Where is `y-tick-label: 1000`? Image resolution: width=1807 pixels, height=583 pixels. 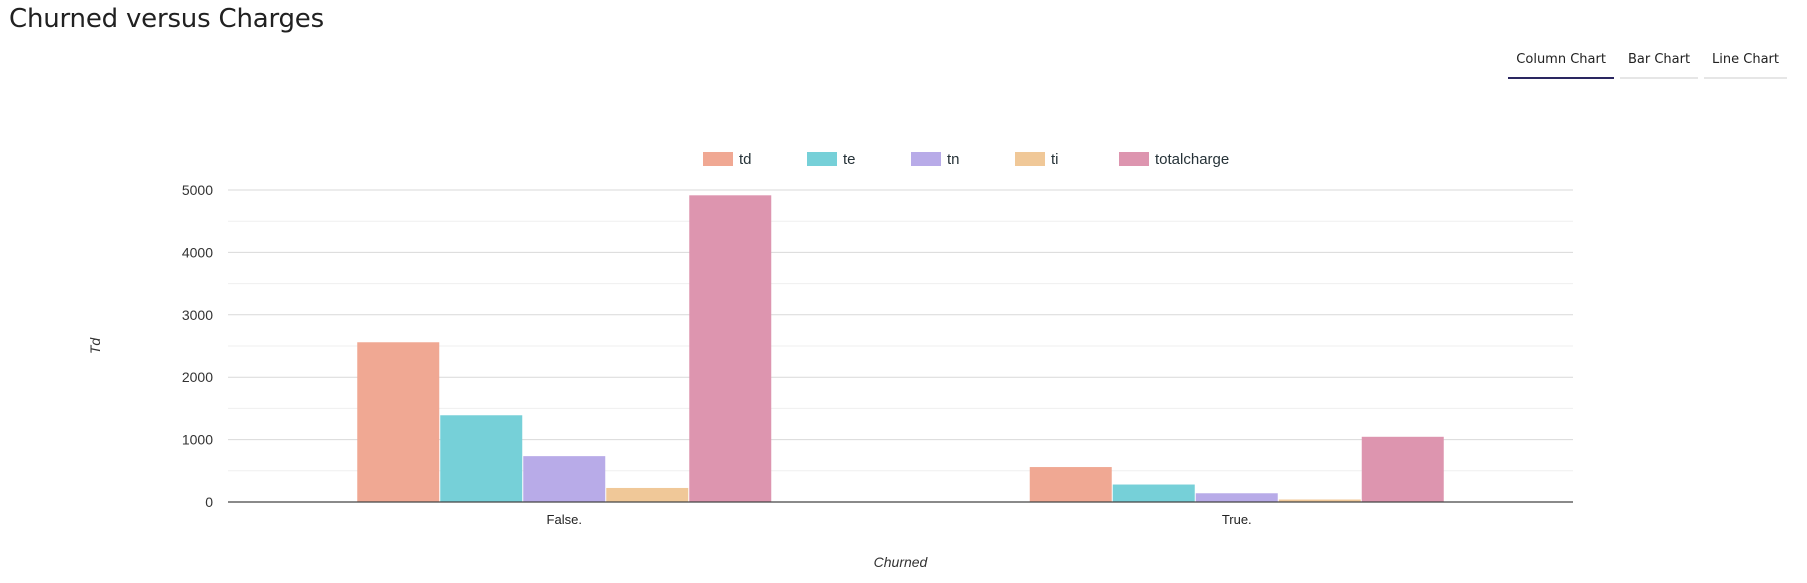 y-tick-label: 1000 is located at coordinates (197, 440).